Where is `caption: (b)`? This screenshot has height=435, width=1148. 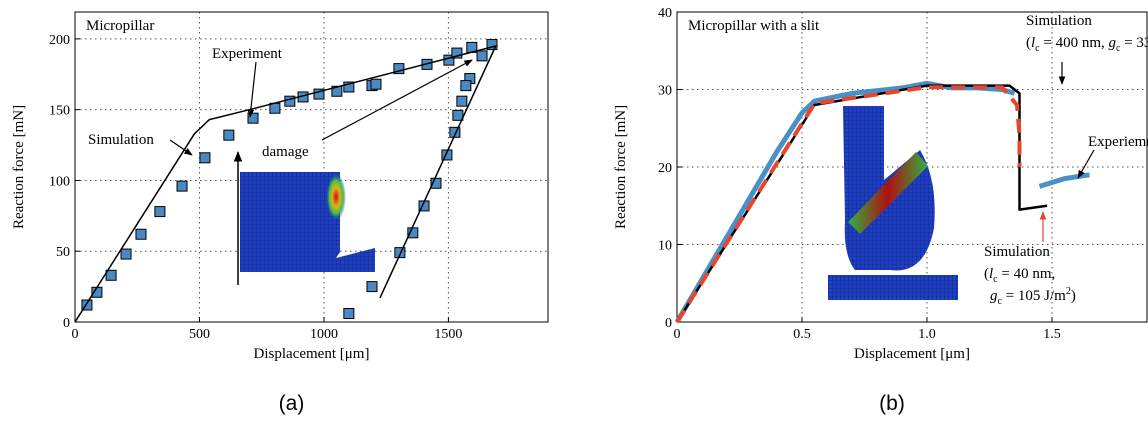
caption: (b) is located at coordinates (892, 403).